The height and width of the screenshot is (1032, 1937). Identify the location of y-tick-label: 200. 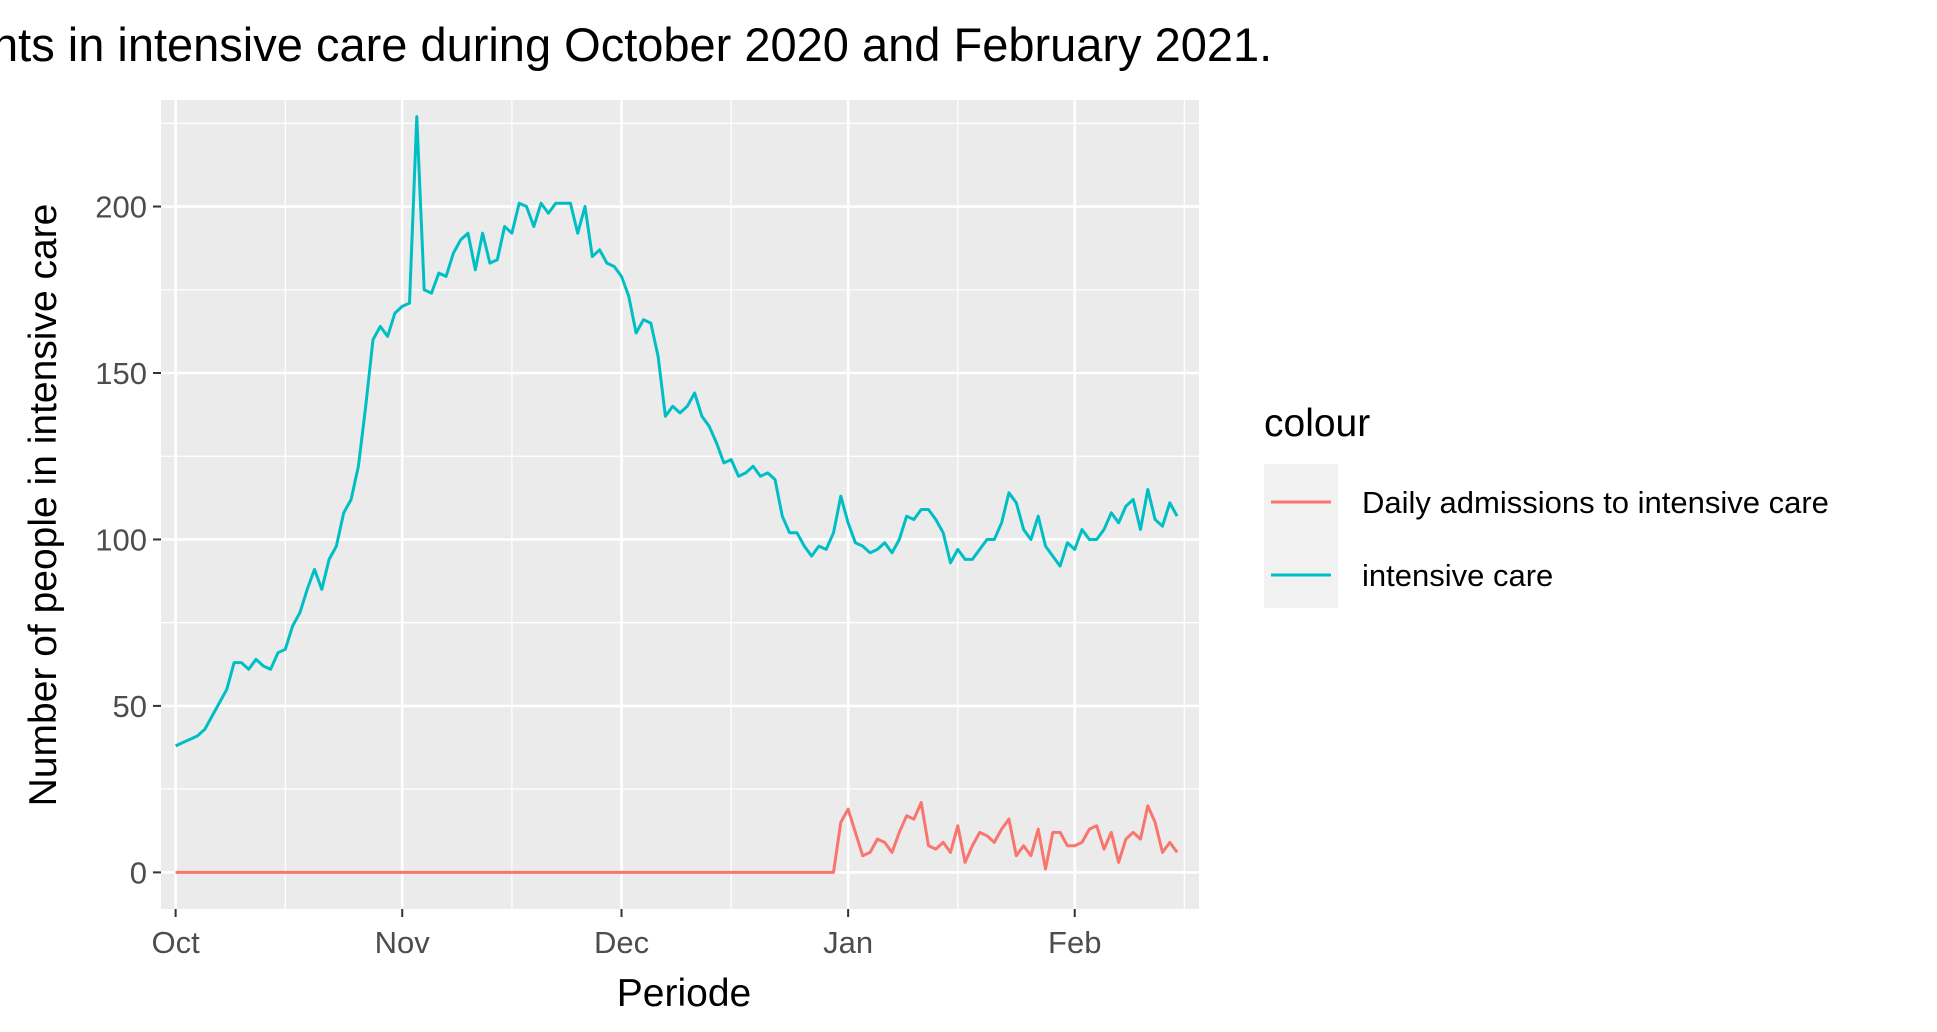
(121, 207).